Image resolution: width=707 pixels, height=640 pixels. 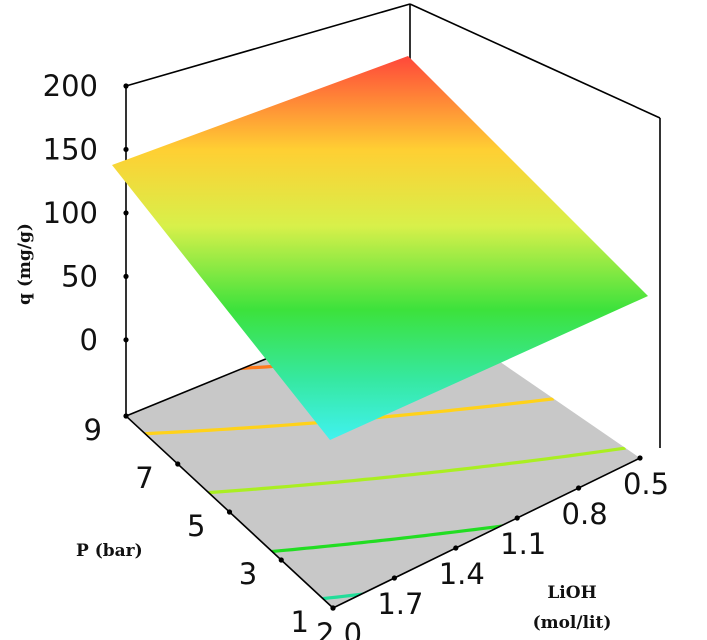 What do you see at coordinates (248, 574) in the screenshot?
I see `p-tick-label: 3` at bounding box center [248, 574].